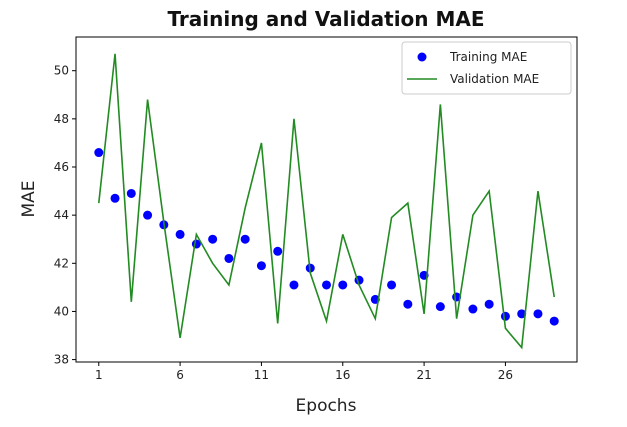 The height and width of the screenshot is (427, 627). Describe the element at coordinates (61, 215) in the screenshot. I see `y-tick-label-44: 44` at that location.